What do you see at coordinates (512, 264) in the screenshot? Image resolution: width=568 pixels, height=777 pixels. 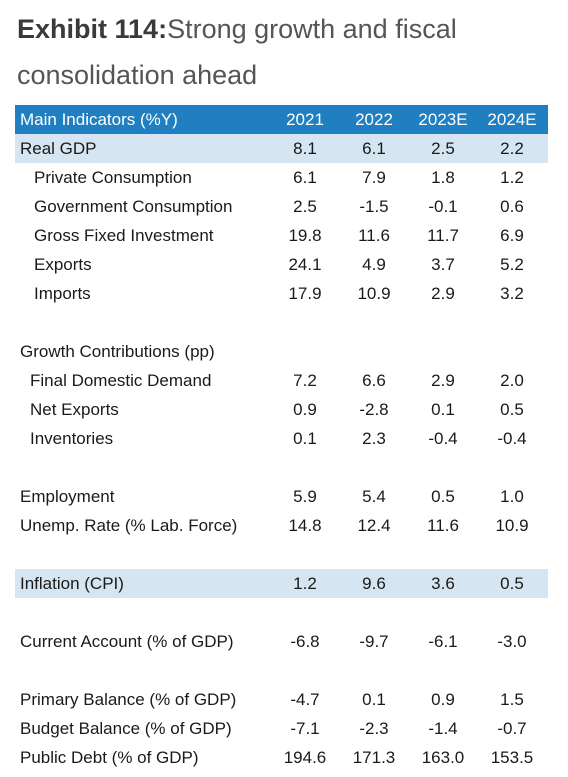 I see `row-value: 5.2` at bounding box center [512, 264].